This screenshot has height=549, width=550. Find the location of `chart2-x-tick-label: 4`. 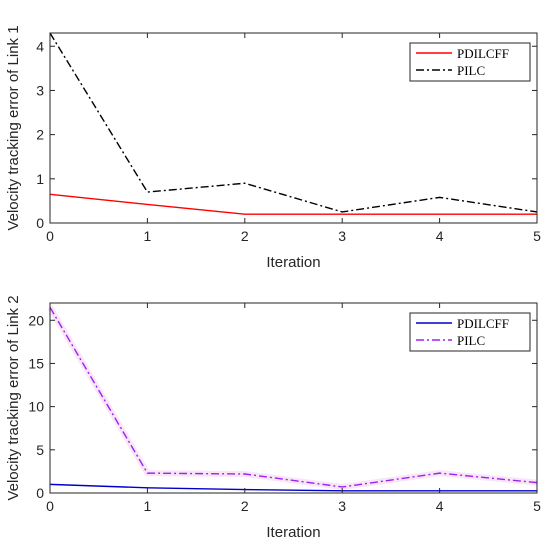

chart2-x-tick-label: 4 is located at coordinates (440, 506).